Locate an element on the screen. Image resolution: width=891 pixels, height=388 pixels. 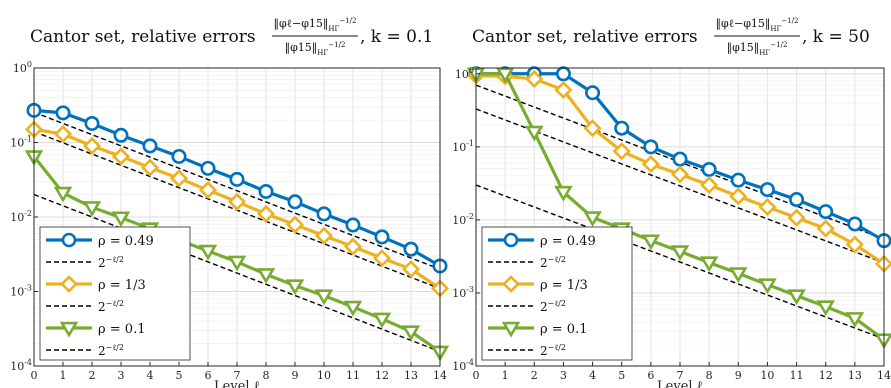
x-tick-label: 10 is located at coordinates (324, 375).